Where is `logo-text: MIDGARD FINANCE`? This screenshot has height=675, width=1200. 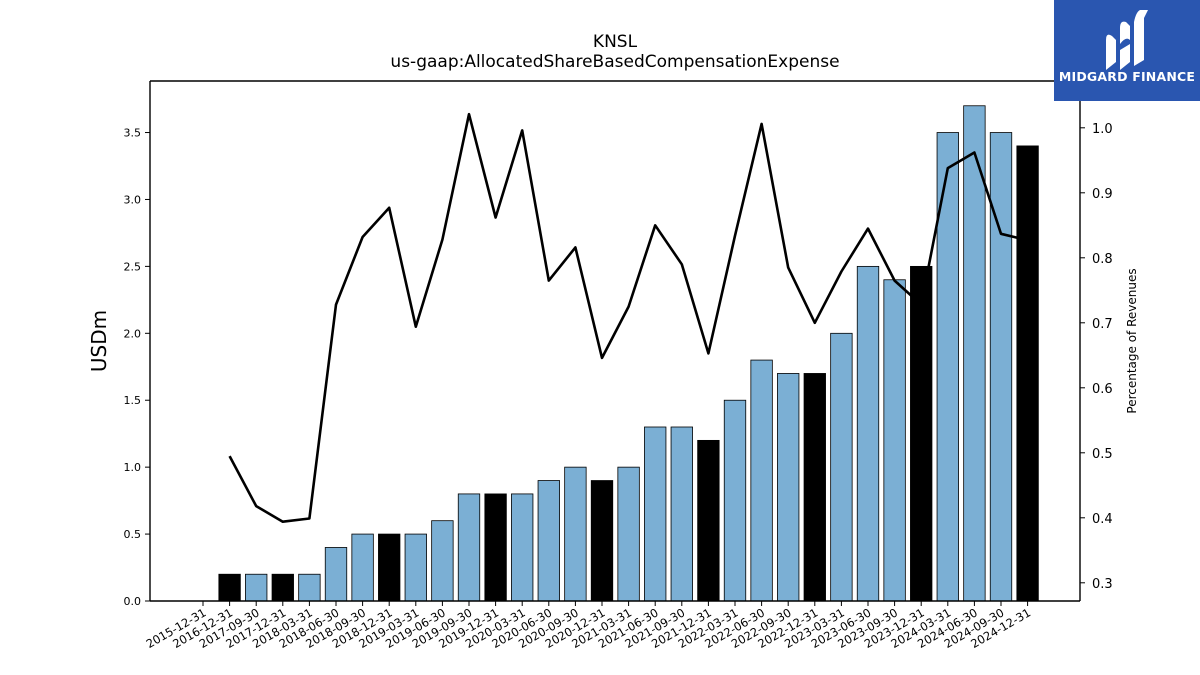 logo-text: MIDGARD FINANCE is located at coordinates (1127, 76).